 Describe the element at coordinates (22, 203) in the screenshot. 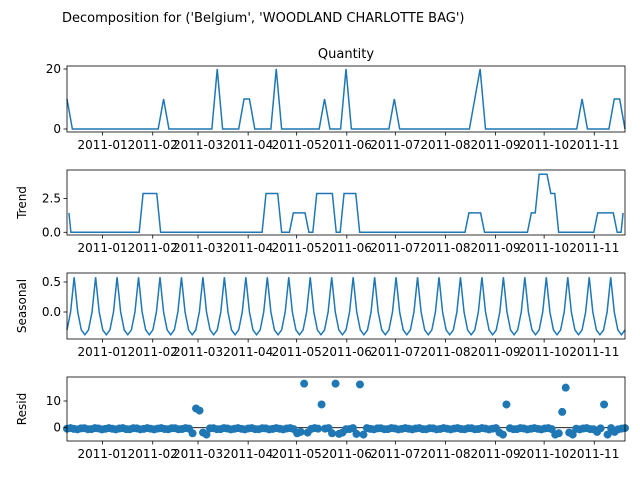

I see `y-axis-label: Trend` at that location.